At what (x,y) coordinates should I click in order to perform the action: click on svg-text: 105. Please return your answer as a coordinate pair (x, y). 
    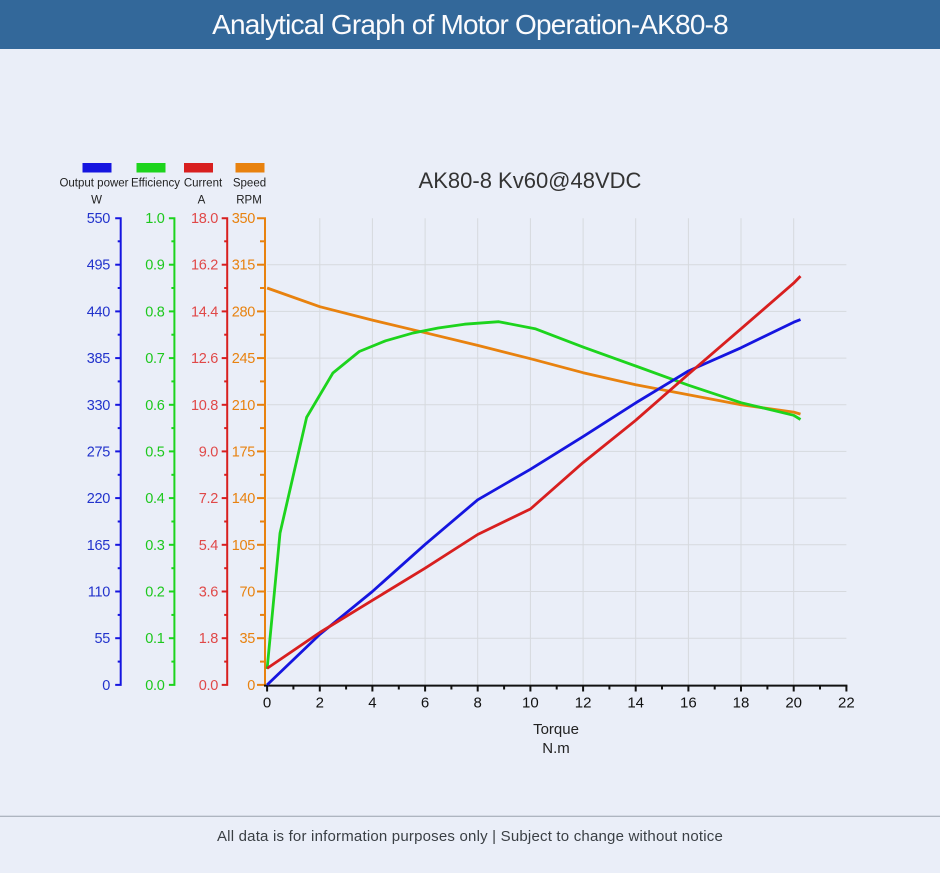
    Looking at the image, I should click on (244, 546).